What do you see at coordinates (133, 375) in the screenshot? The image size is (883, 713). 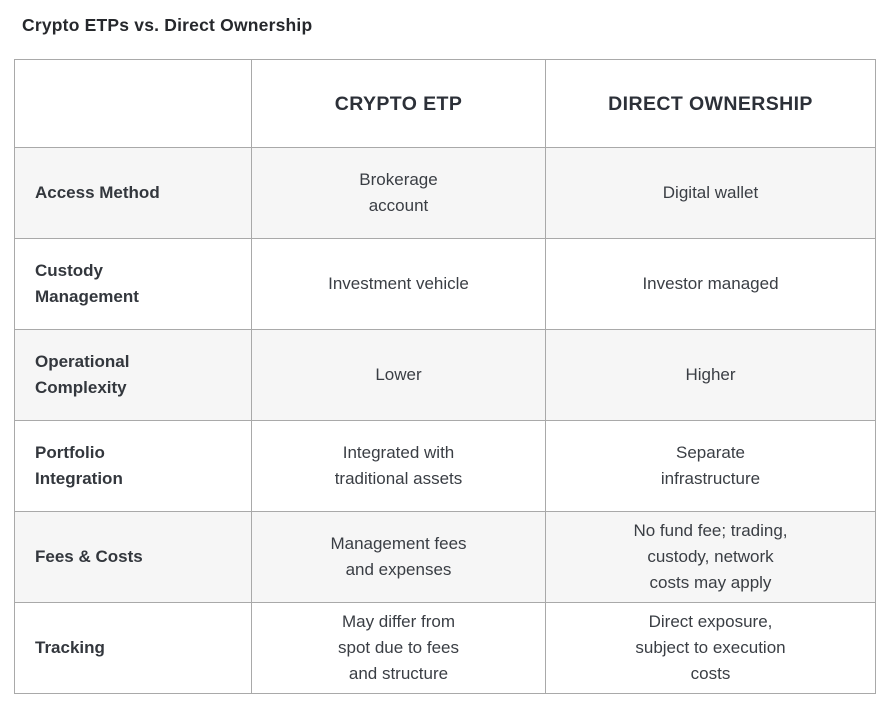 I see `row-label: Operational Complexity` at bounding box center [133, 375].